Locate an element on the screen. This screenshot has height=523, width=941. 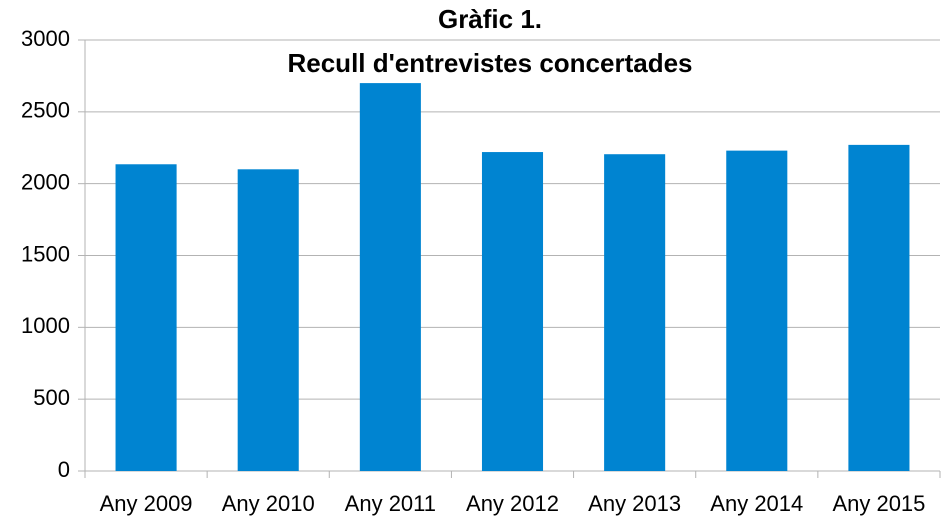
y-tick-label: 1000 is located at coordinates (45, 325).